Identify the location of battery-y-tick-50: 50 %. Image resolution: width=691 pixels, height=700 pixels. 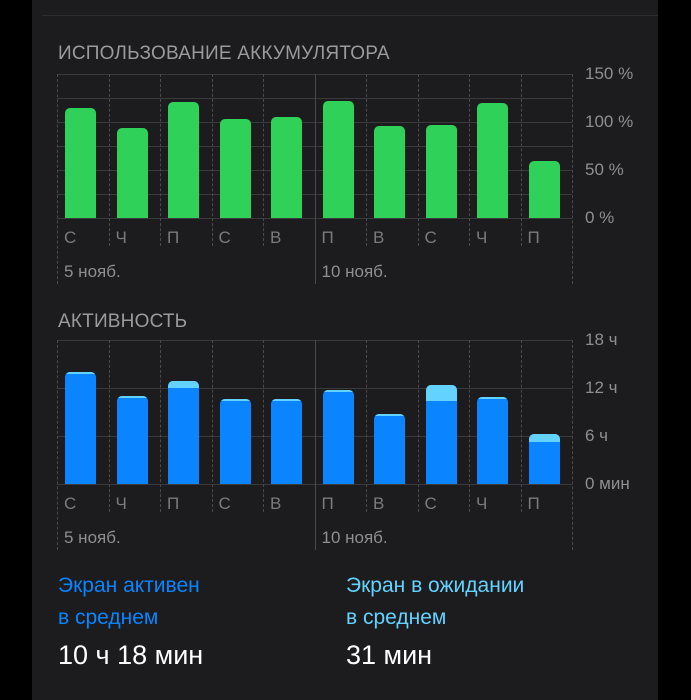
(604, 169).